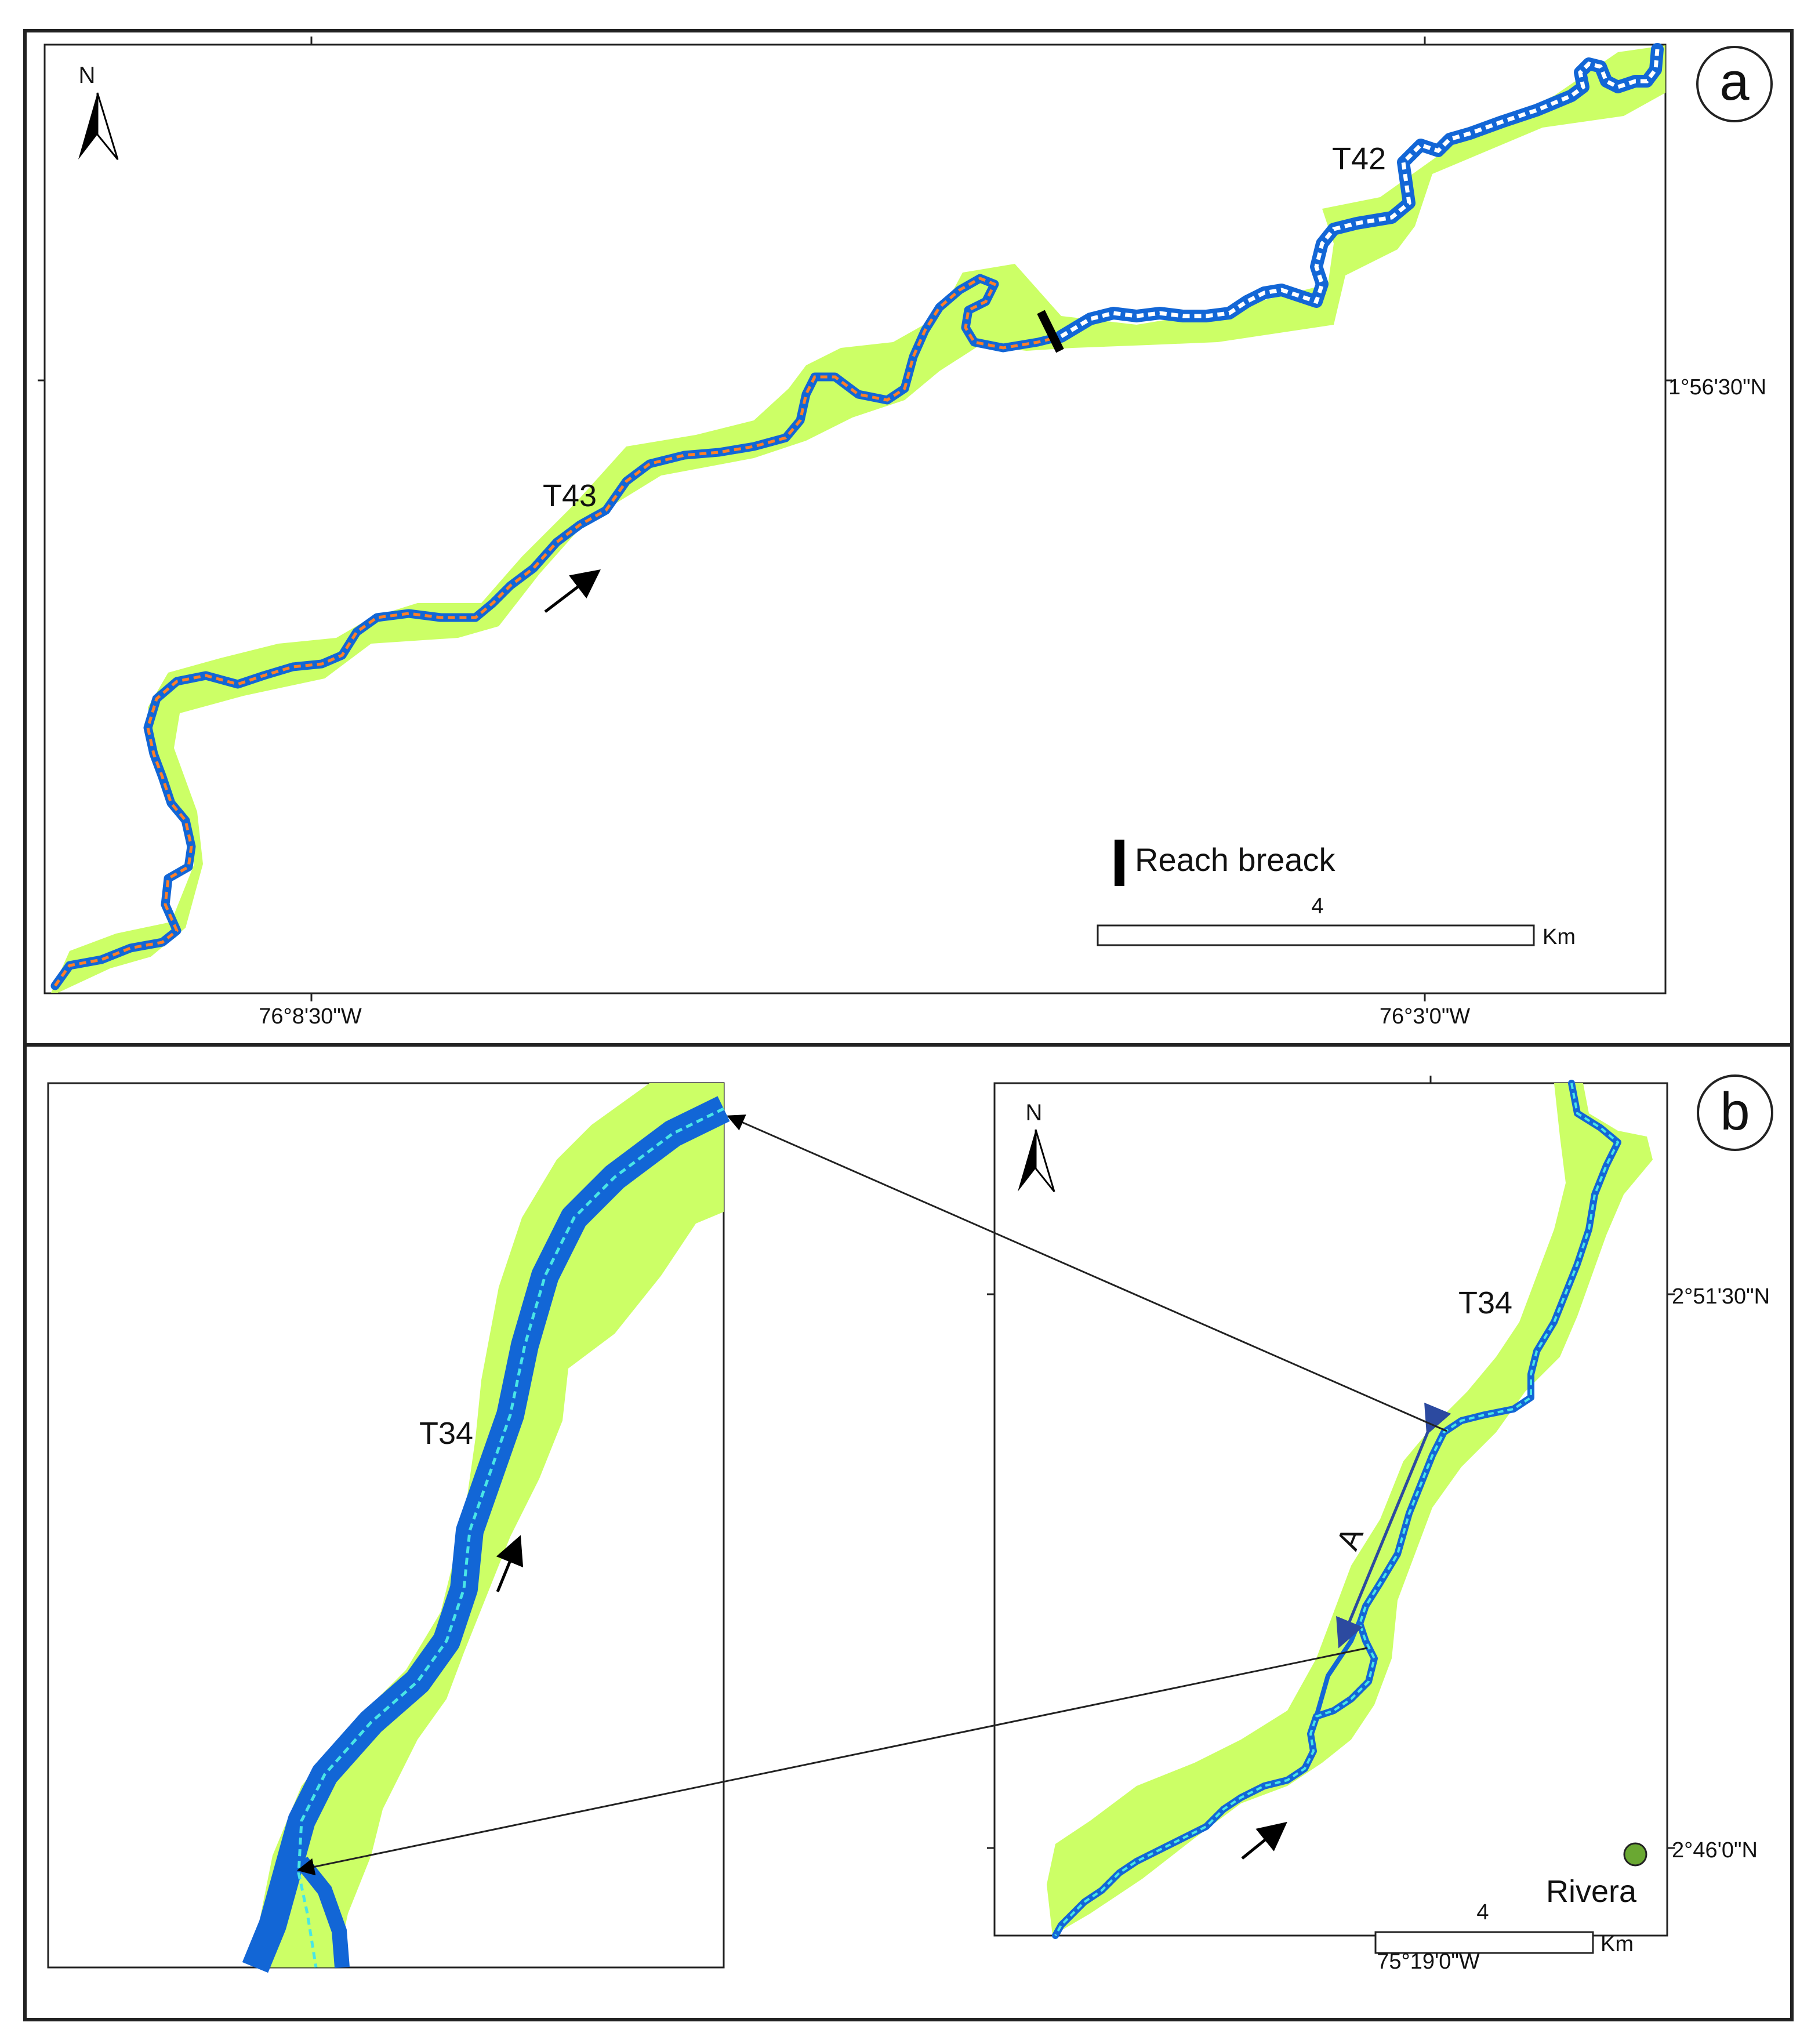 This screenshot has height=2044, width=1811. I want to click on scale-unit-a: Km, so click(1559, 937).